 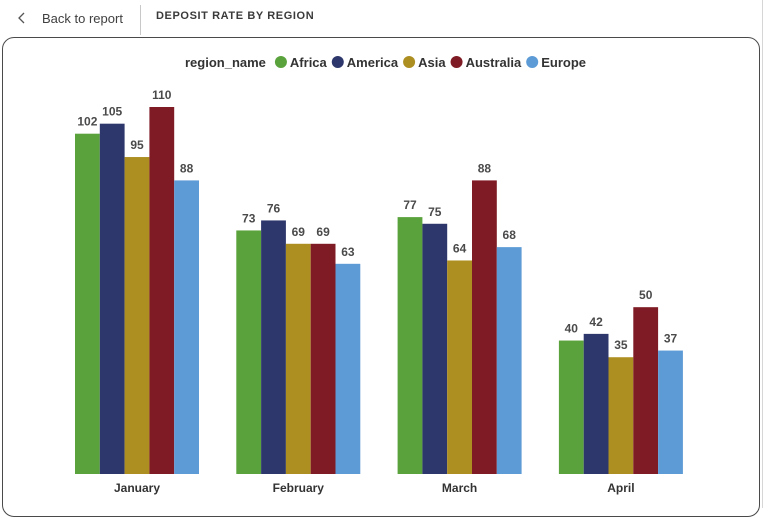 I want to click on back-label: Back to report, so click(x=82, y=18).